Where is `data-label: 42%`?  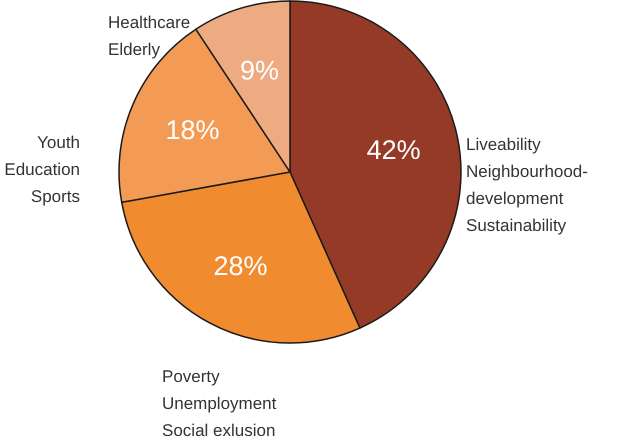 data-label: 42% is located at coordinates (393, 149).